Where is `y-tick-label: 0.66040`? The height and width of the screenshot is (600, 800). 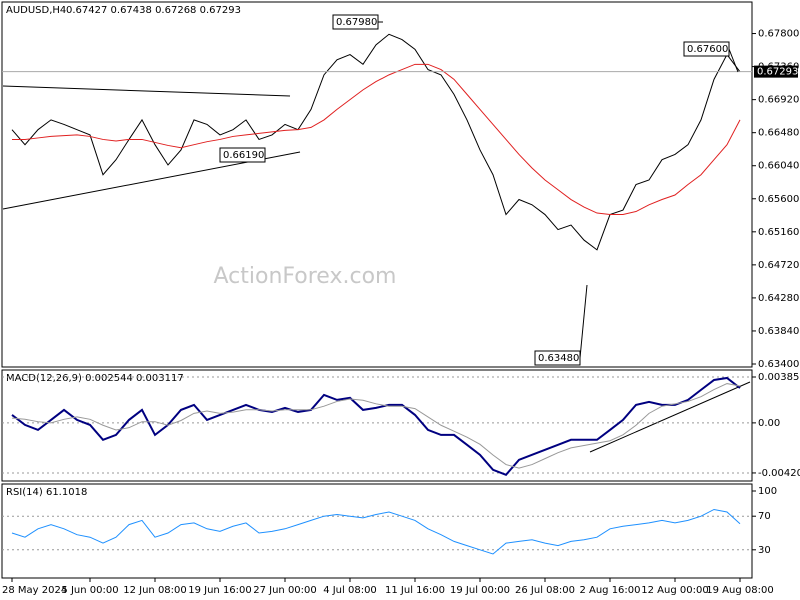 y-tick-label: 0.66040 is located at coordinates (778, 166).